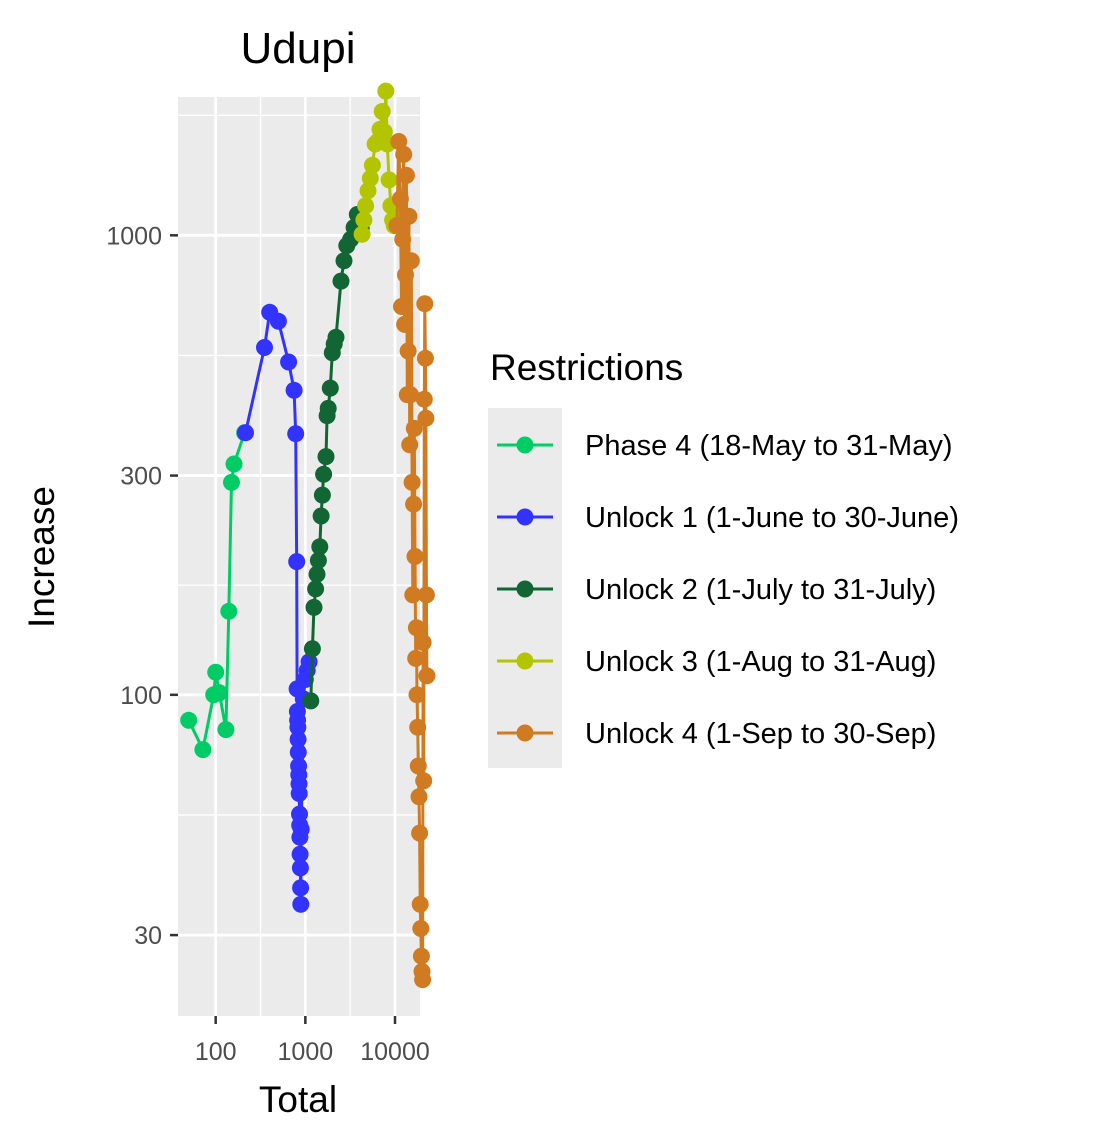 The width and height of the screenshot is (1102, 1145). I want to click on legend-label: Unlock 3 (1-Aug to 31-Aug), so click(760, 662).